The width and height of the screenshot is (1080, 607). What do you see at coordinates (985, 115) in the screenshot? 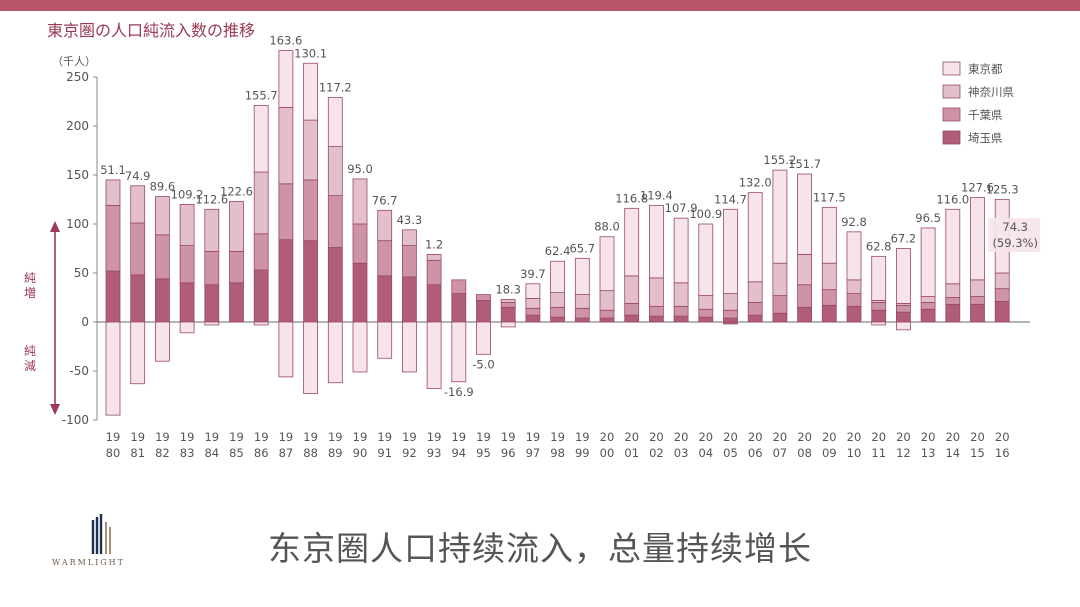
I see `legend-label: 千葉県` at bounding box center [985, 115].